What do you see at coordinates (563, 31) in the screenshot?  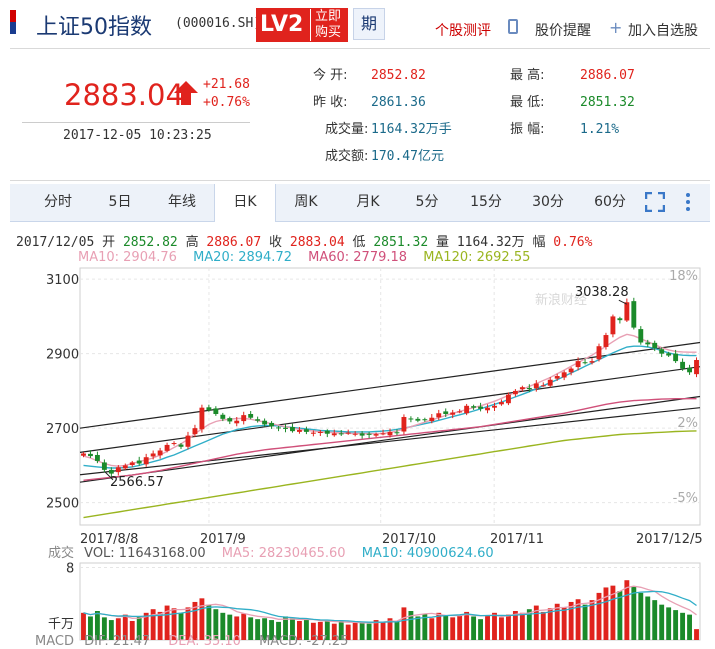 I see `price-alert-link: 股价提醒` at bounding box center [563, 31].